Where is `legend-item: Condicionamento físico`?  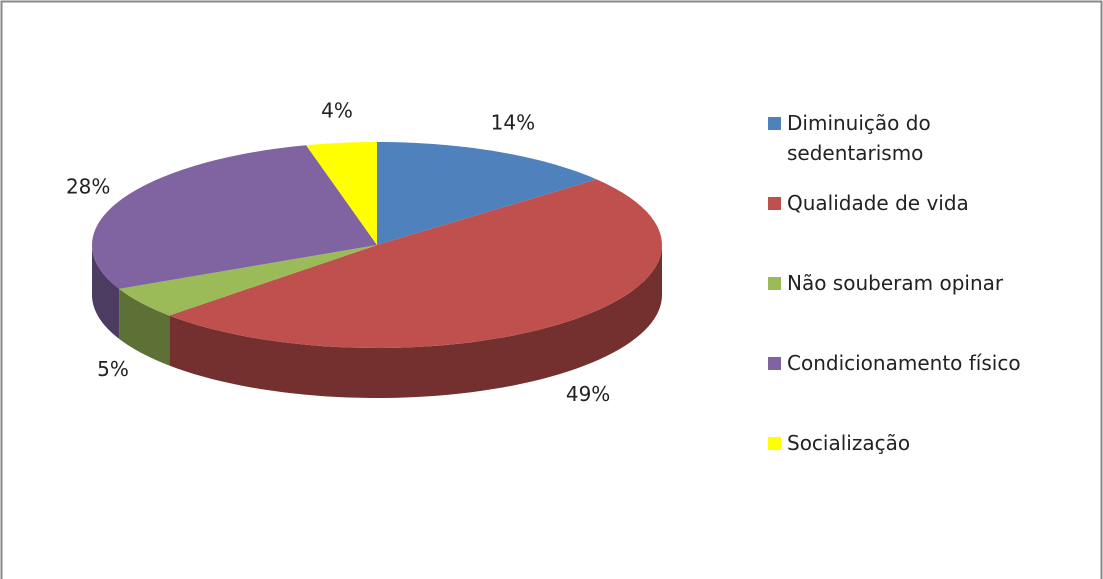 legend-item: Condicionamento físico is located at coordinates (928, 388).